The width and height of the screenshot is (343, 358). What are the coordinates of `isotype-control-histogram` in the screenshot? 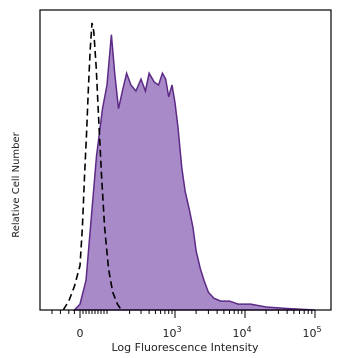 It's located at (92, 166).